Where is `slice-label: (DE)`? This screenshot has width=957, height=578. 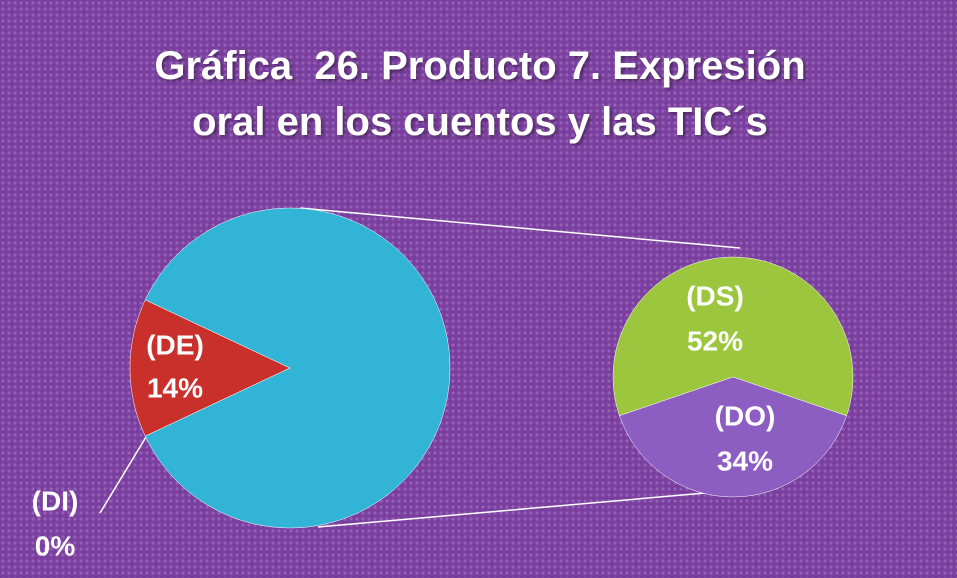 slice-label: (DE) is located at coordinates (175, 344).